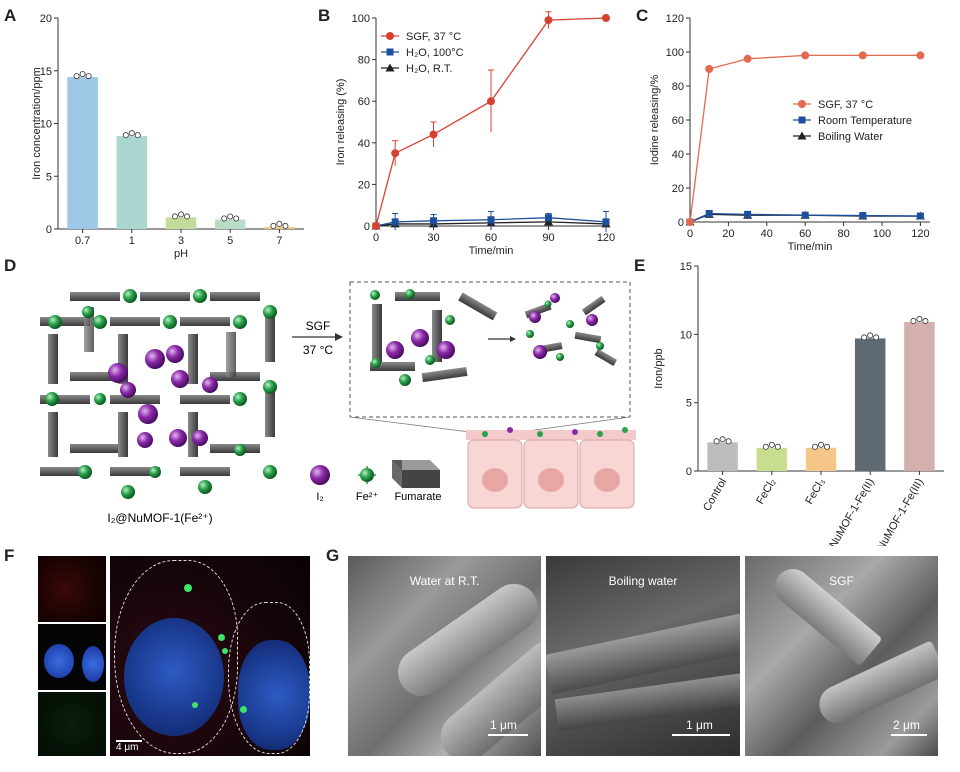 This screenshot has width=960, height=772. What do you see at coordinates (659, 368) in the screenshot?
I see `y-axis-label: Iron/ppb` at bounding box center [659, 368].